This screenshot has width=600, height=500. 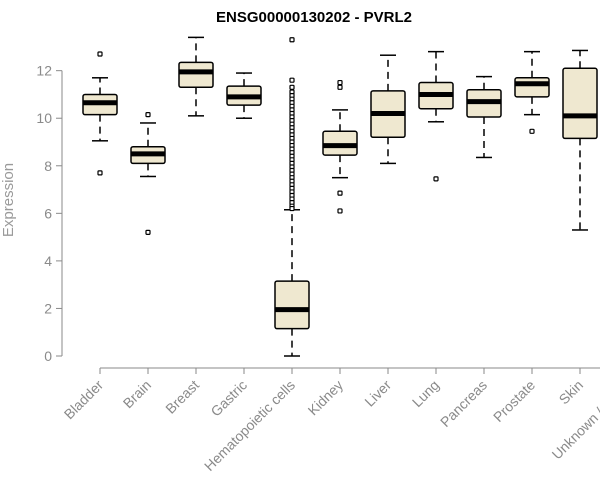 What do you see at coordinates (44, 71) in the screenshot?
I see `y-tick-label: 12` at bounding box center [44, 71].